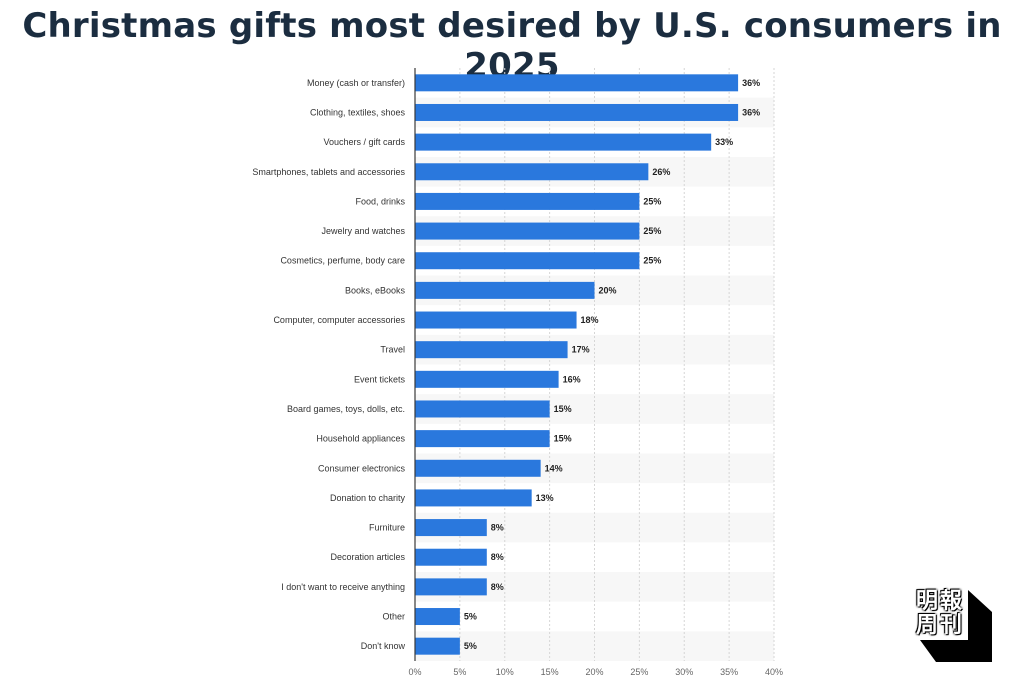 The image size is (1024, 683). What do you see at coordinates (554, 468) in the screenshot?
I see `value-label: 14%` at bounding box center [554, 468].